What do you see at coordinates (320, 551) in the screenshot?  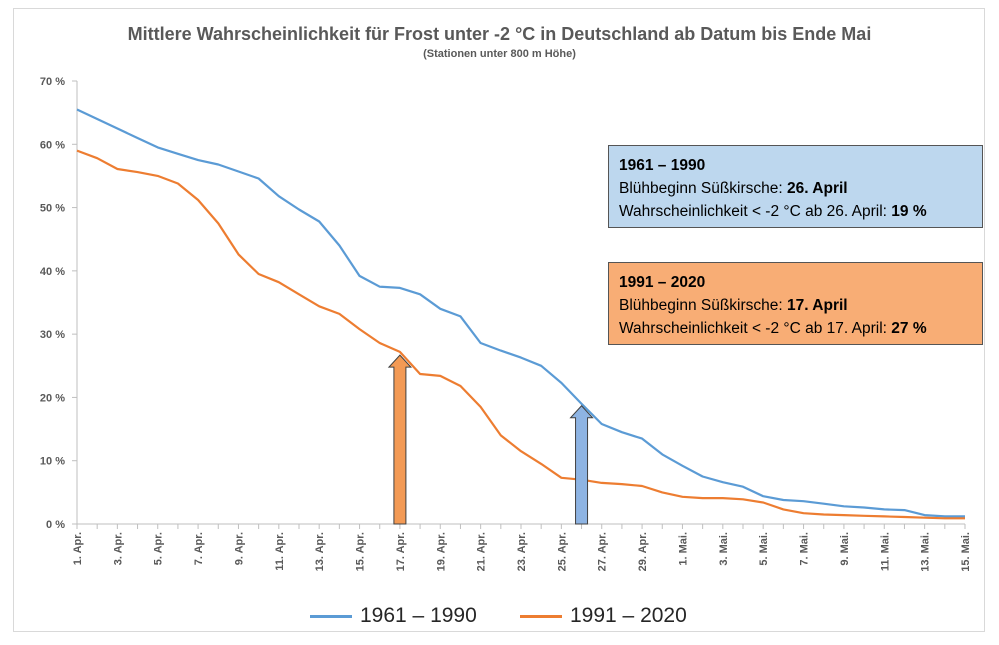 I see `x-tick-label: 13. Apr.` at bounding box center [320, 551].